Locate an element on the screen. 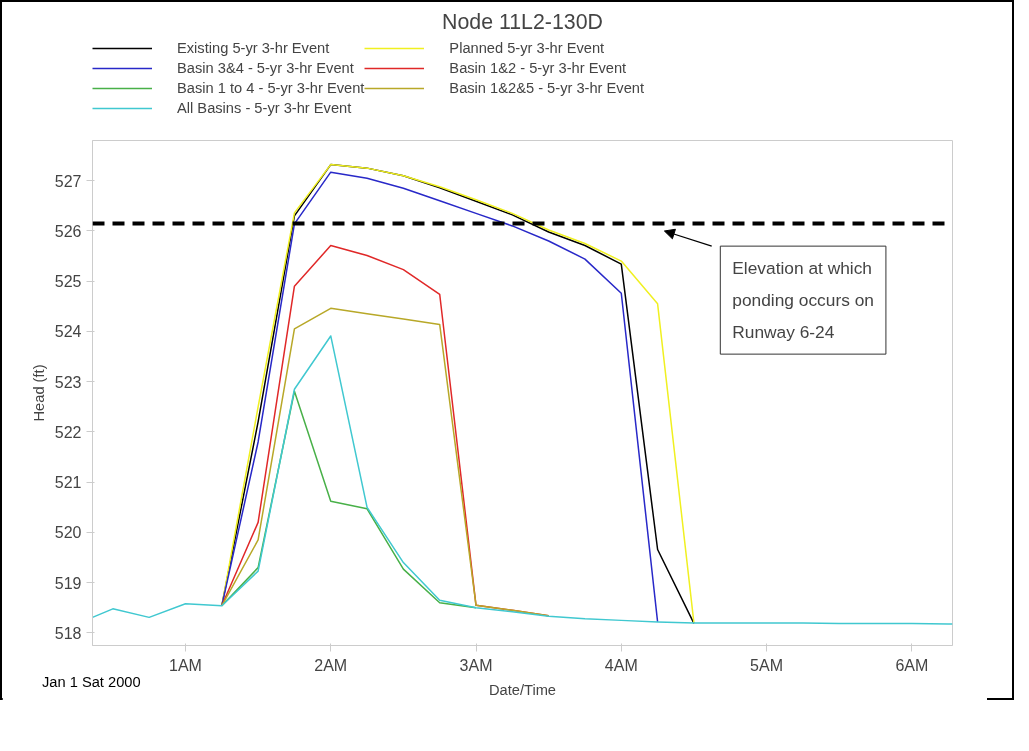 The image size is (1029, 751). y-tick-label: 520 is located at coordinates (68, 533).